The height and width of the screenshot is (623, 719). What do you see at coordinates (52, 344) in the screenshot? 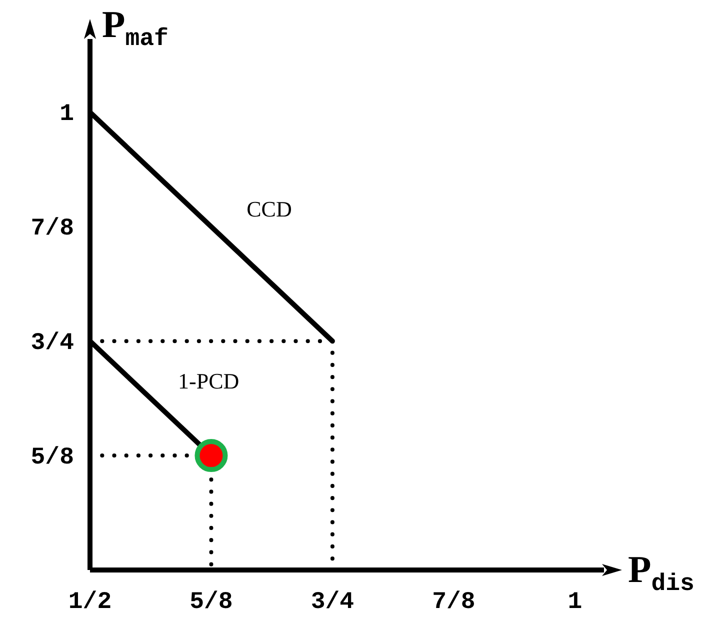
I see `y-tick-label: 3/4` at bounding box center [52, 344].